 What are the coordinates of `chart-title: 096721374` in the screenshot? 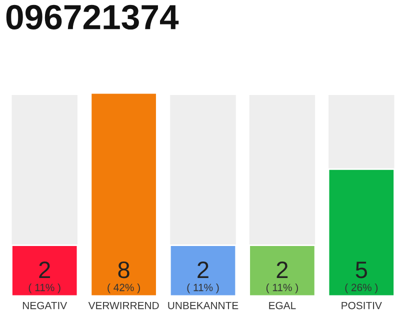 It's located at (92, 17).